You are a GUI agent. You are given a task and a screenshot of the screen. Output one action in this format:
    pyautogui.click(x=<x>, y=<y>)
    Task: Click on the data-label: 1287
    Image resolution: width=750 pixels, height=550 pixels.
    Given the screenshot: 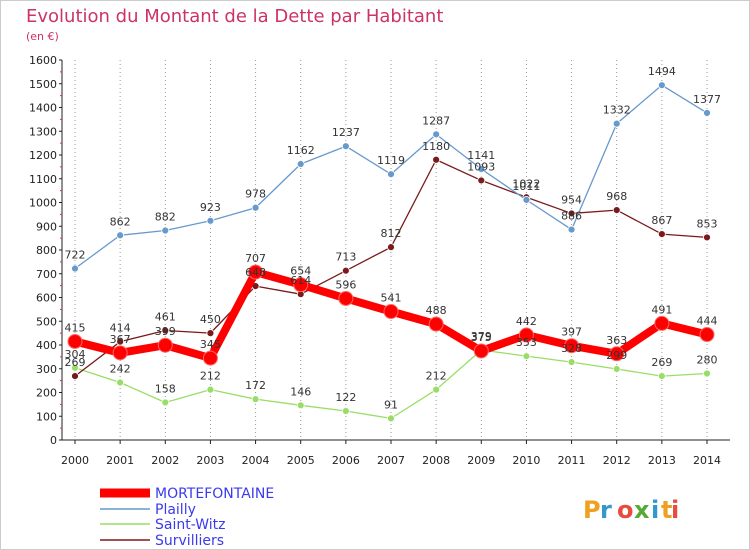 What is the action you would take?
    pyautogui.click(x=436, y=120)
    